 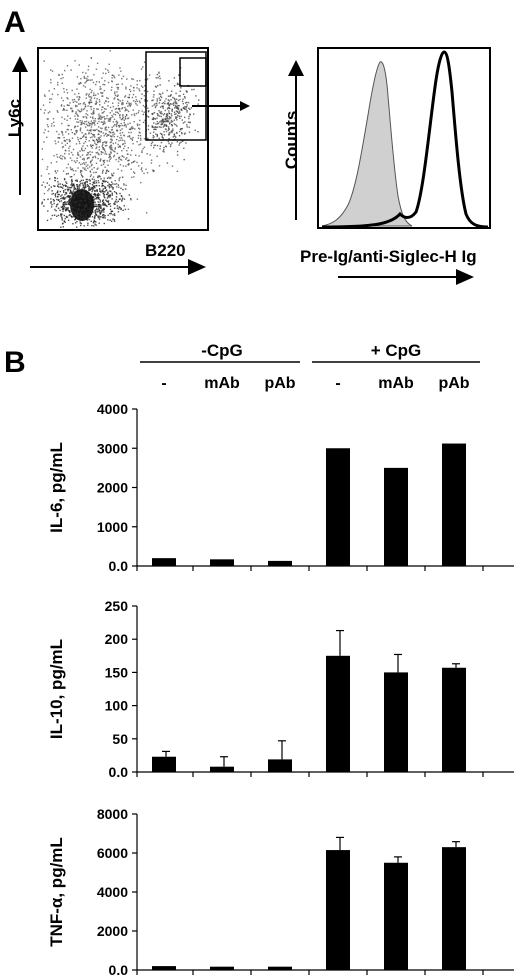 What do you see at coordinates (82, 205) in the screenshot?
I see `scatter-dense-core` at bounding box center [82, 205].